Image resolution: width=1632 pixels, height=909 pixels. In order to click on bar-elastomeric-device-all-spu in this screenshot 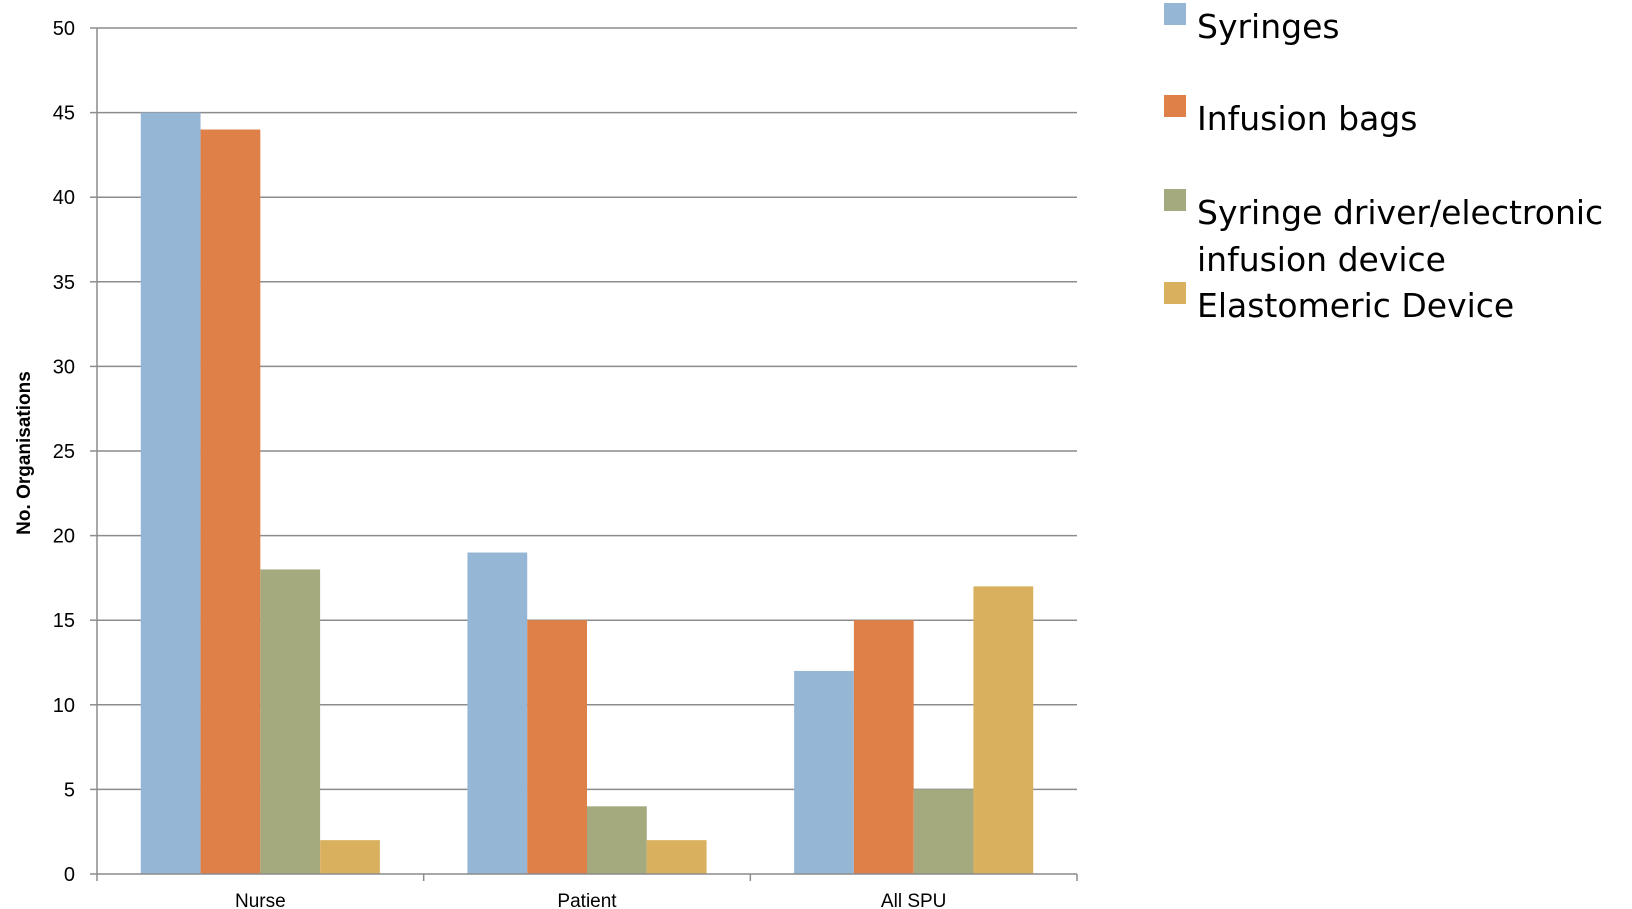, I will do `click(1003, 730)`.